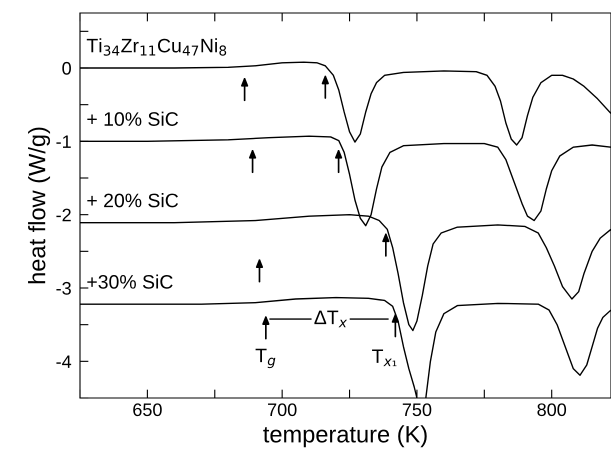  Describe the element at coordinates (384, 358) in the screenshot. I see `annotation: T$_{x₁}$` at that location.